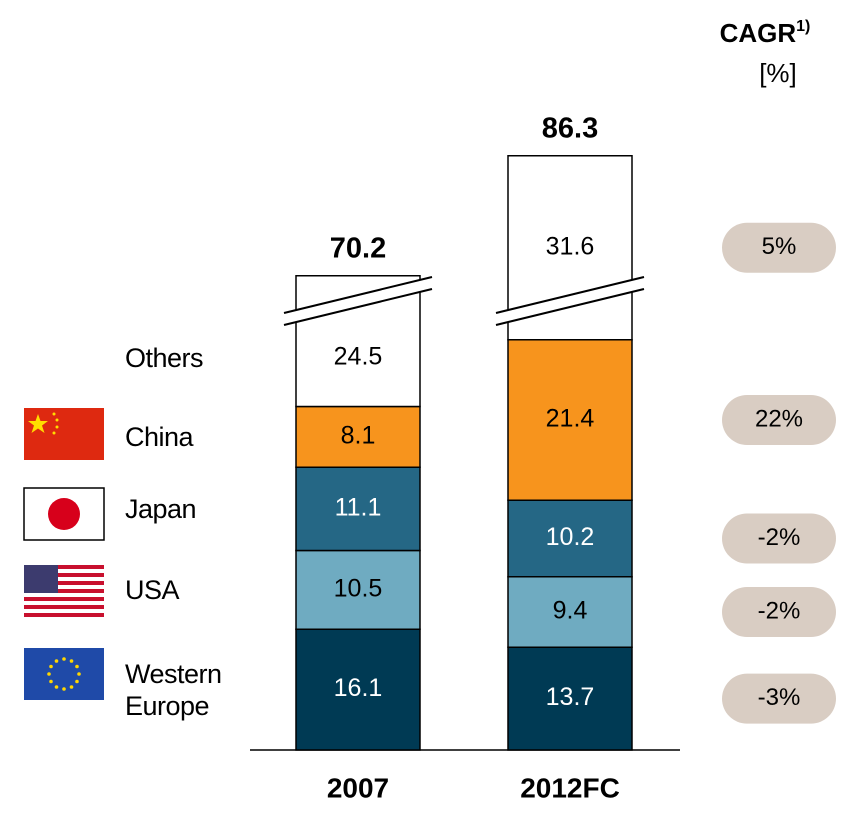 This screenshot has width=847, height=815. Describe the element at coordinates (159, 436) in the screenshot. I see `legend-label: China` at that location.